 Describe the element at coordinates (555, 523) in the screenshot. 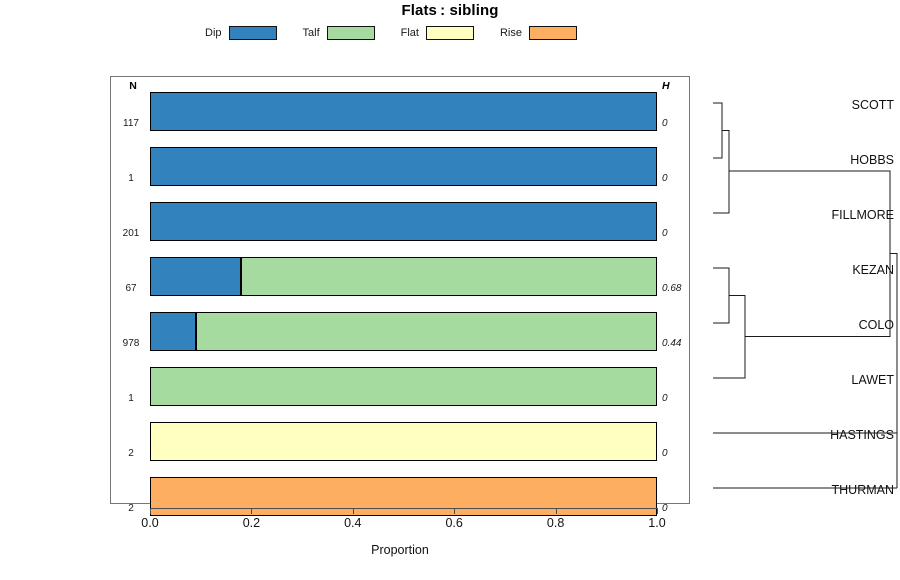

I see `x-tick-label: 0.8` at that location.